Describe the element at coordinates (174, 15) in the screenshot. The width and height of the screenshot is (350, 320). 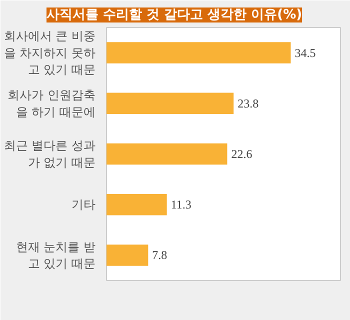
I see `chart-title: 사직서를 수리할 것 같다고 생각한 이유(%)` at that location.